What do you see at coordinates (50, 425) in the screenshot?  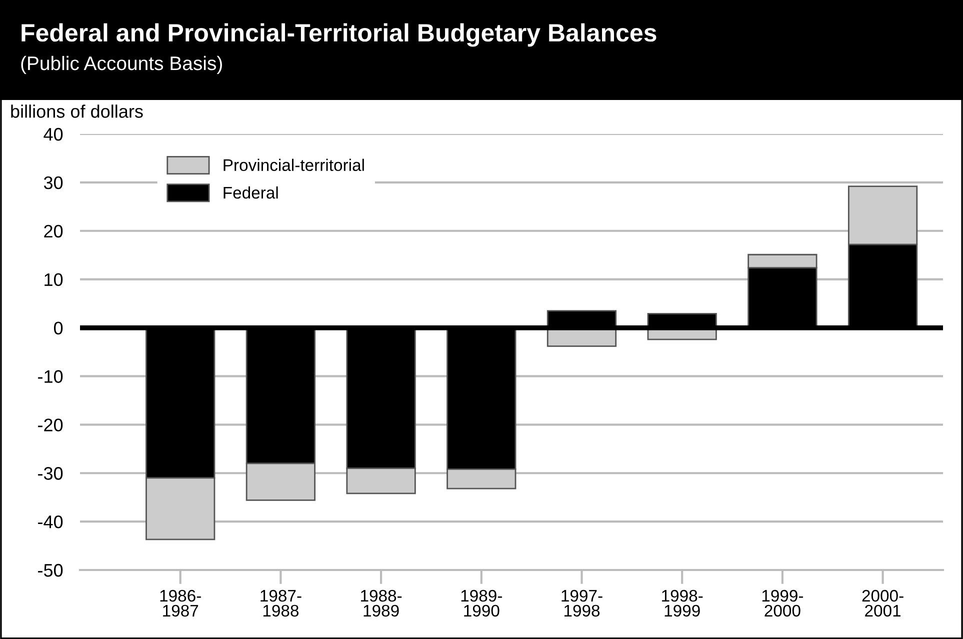 I see `y-tick-label: -20` at bounding box center [50, 425].